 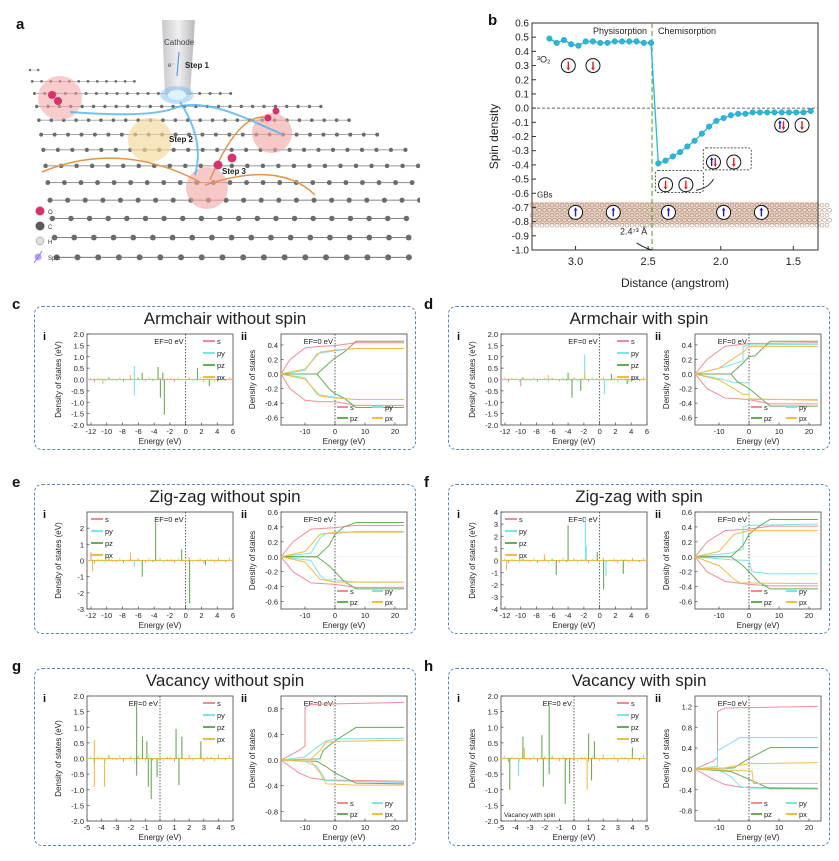 I want to click on y-tick-label: -1, so click(x=80, y=577).